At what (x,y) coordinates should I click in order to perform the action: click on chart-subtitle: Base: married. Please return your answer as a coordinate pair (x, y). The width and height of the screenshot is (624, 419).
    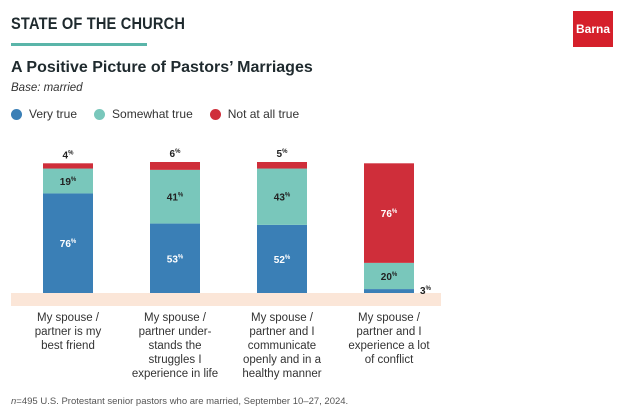
    Looking at the image, I should click on (47, 88).